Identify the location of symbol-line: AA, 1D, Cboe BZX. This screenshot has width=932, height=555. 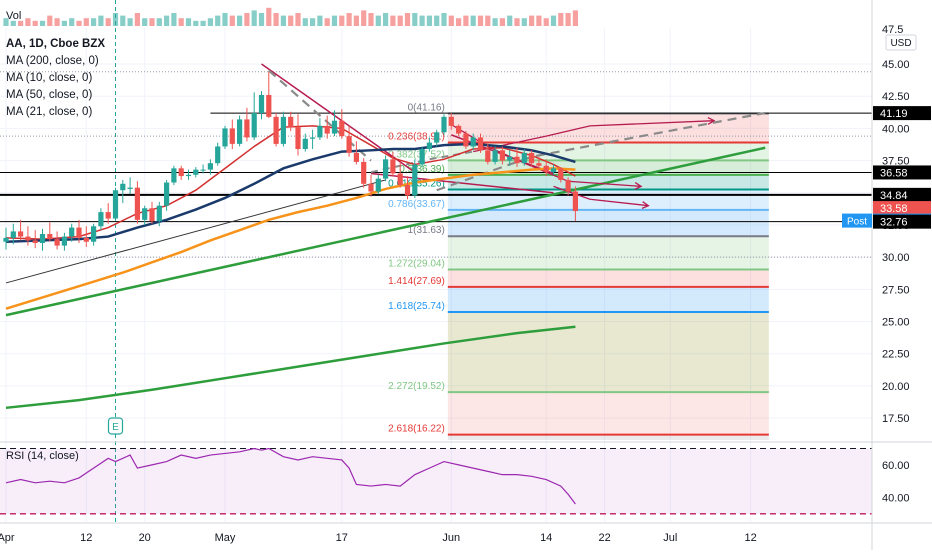
(56, 44).